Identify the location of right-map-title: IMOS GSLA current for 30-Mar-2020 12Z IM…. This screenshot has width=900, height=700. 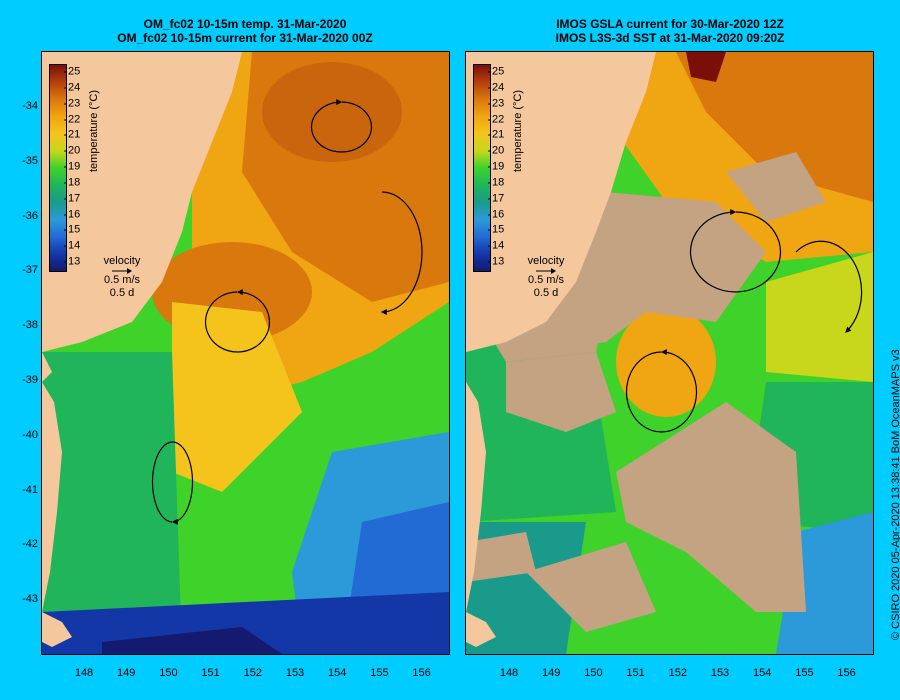
(670, 31).